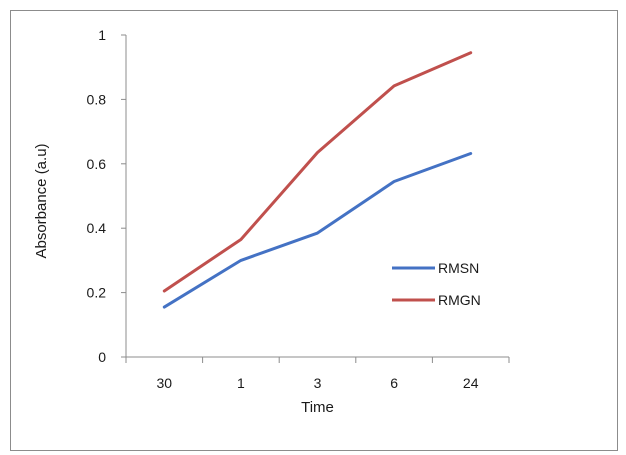 The image size is (626, 455). What do you see at coordinates (317, 407) in the screenshot?
I see `x-axis-title: Time` at bounding box center [317, 407].